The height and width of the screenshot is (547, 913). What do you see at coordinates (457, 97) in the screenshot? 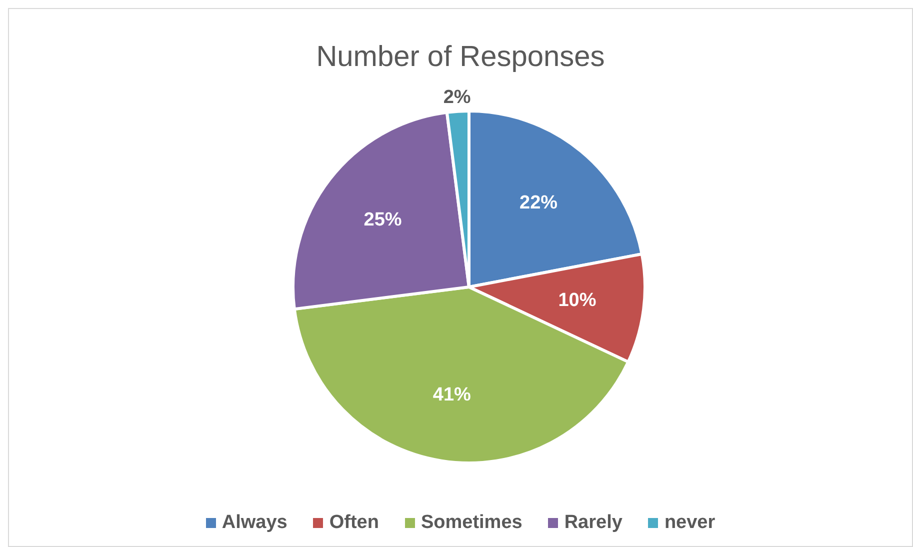
I see `data-label: 2%` at bounding box center [457, 97].